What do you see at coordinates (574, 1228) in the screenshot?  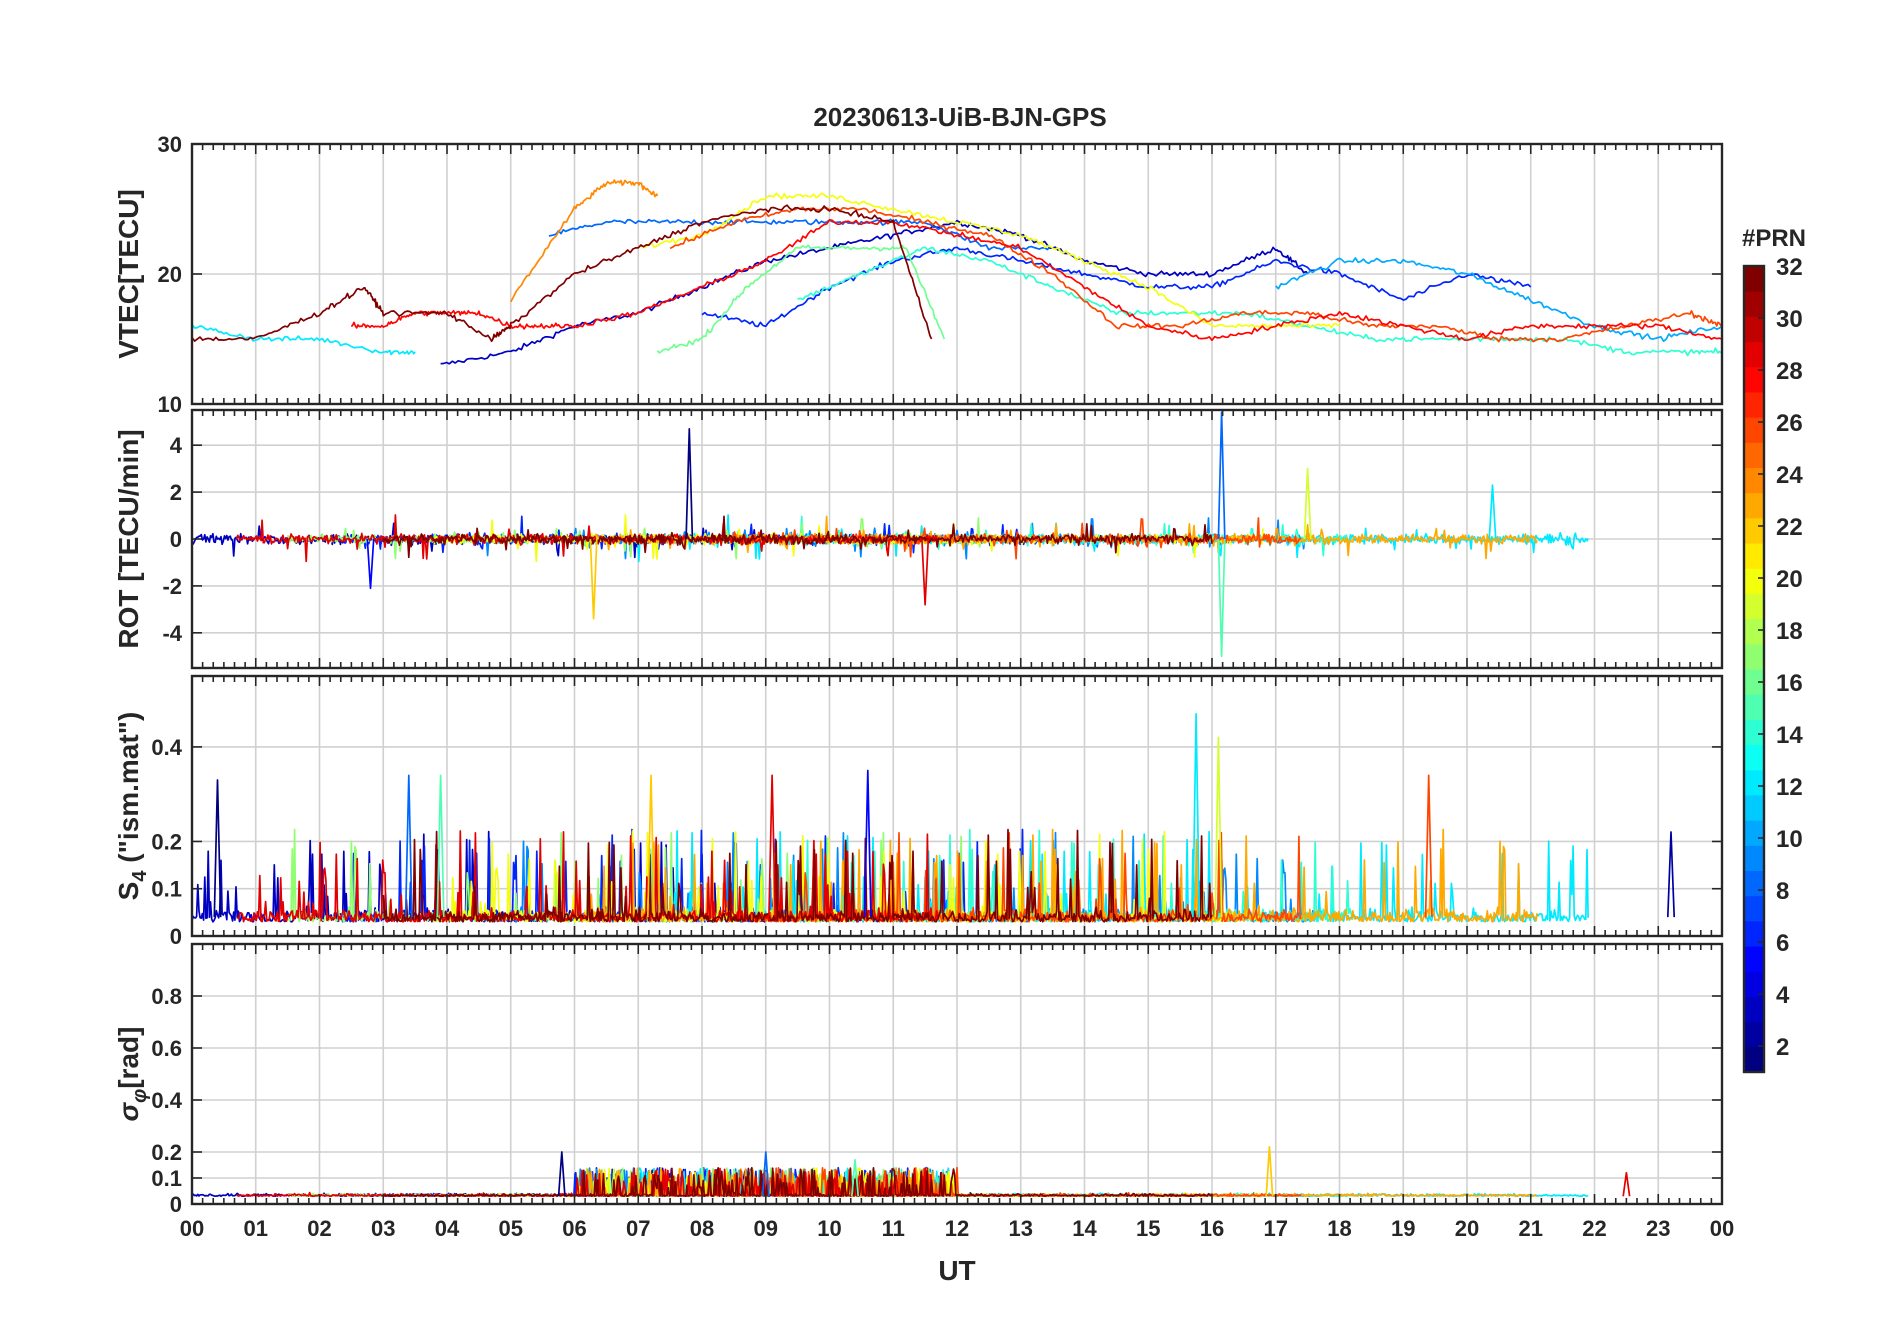 I see `x-tick-label: 06` at bounding box center [574, 1228].